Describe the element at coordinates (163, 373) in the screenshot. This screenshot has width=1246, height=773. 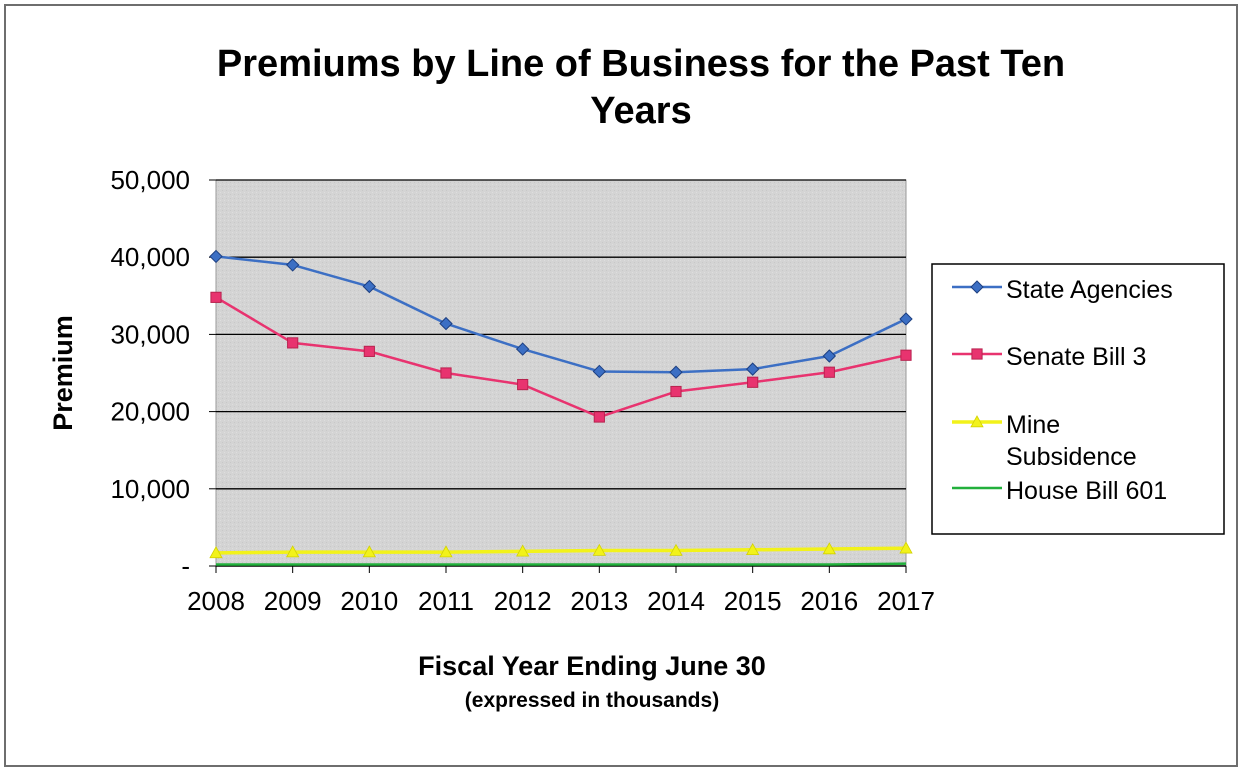
I see `y-axis: - 10,000 20,000 30,000 40,000 50,000` at that location.